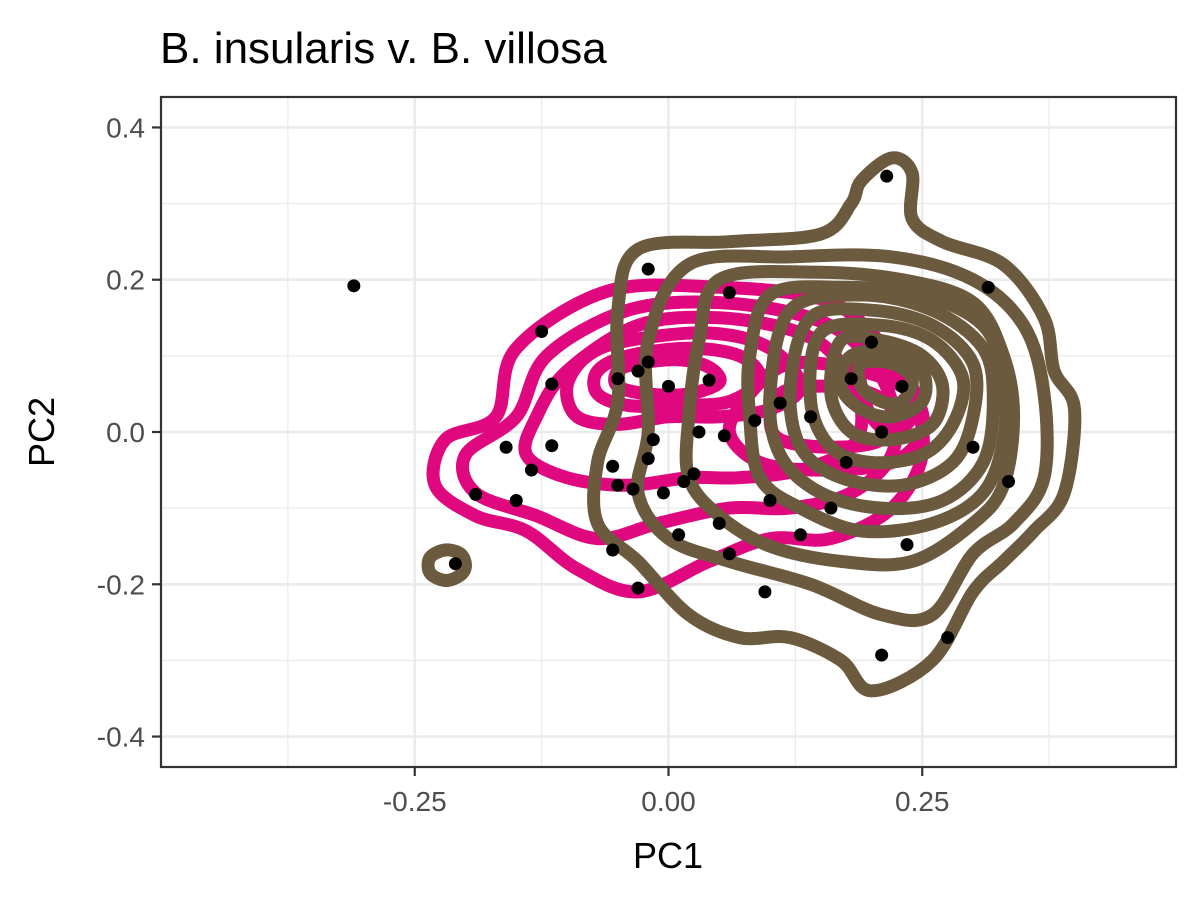 This screenshot has height=900, width=1200. I want to click on y-tick-label: -0.4, so click(121, 737).